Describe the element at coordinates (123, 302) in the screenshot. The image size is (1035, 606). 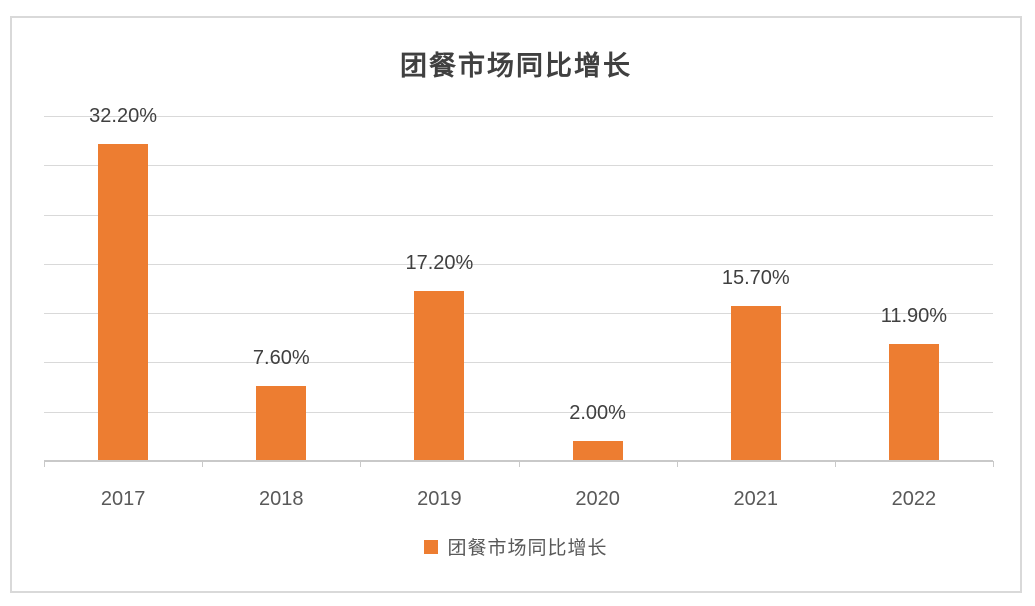
I see `bar-2017` at that location.